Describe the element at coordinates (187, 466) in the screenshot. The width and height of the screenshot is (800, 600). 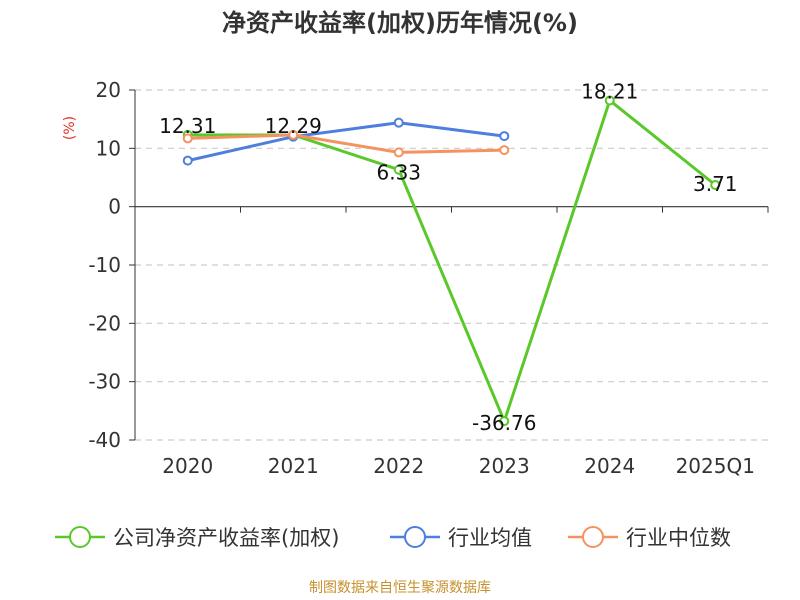
I see `x-tick-label: 2020` at that location.